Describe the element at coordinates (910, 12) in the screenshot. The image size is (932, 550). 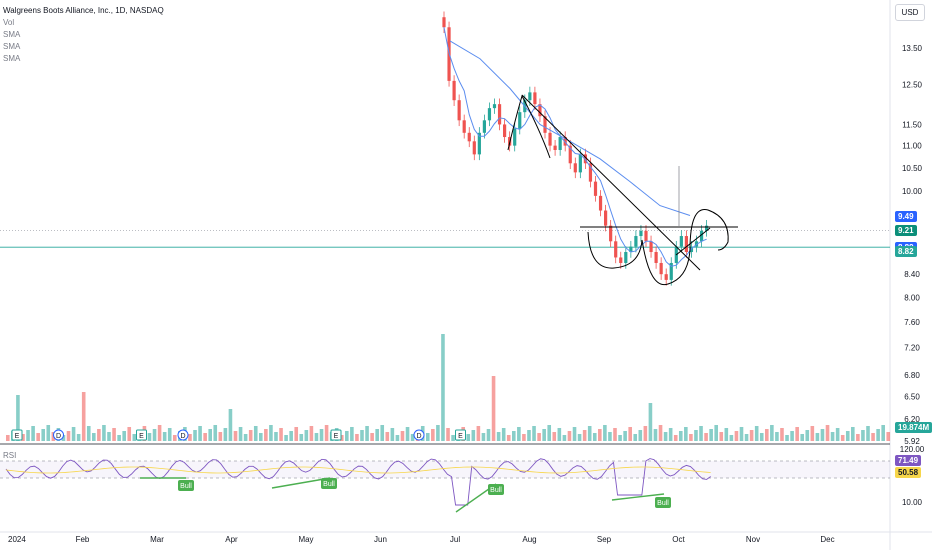
I see `currency-button: USD` at that location.